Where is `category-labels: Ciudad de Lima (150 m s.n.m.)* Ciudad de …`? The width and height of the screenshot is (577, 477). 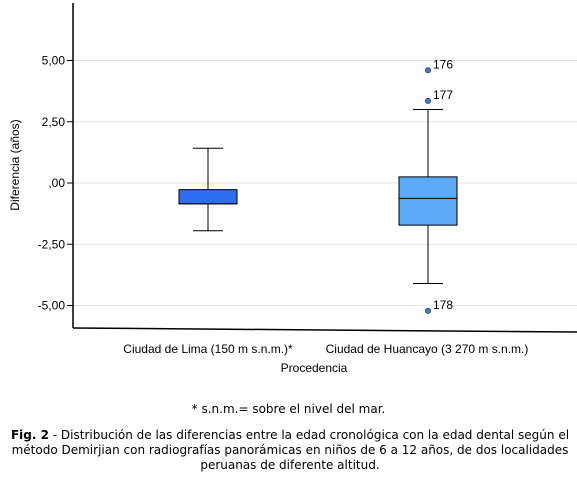
category-labels: Ciudad de Lima (150 m s.n.m.)* Ciudad de … is located at coordinates (325, 349).